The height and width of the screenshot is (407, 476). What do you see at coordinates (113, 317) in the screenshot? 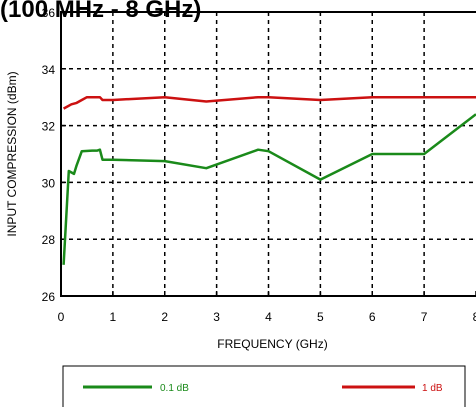
I see `x-tick-label: 1` at bounding box center [113, 317].